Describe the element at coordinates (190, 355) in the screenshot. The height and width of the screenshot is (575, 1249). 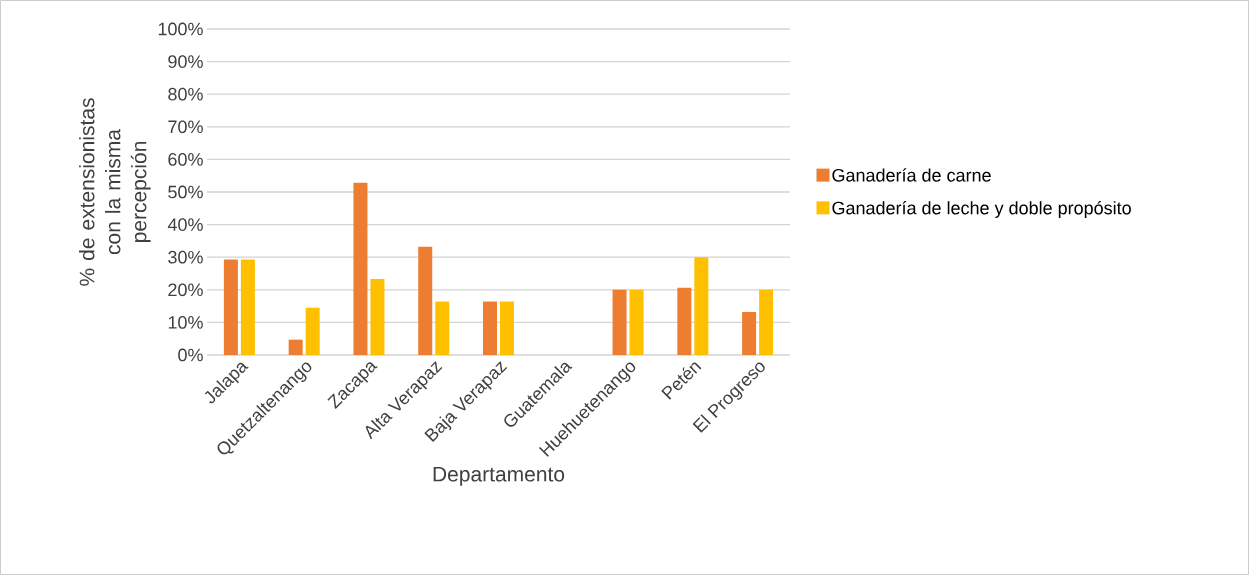
I see `y-tick-label: 0%` at that location.